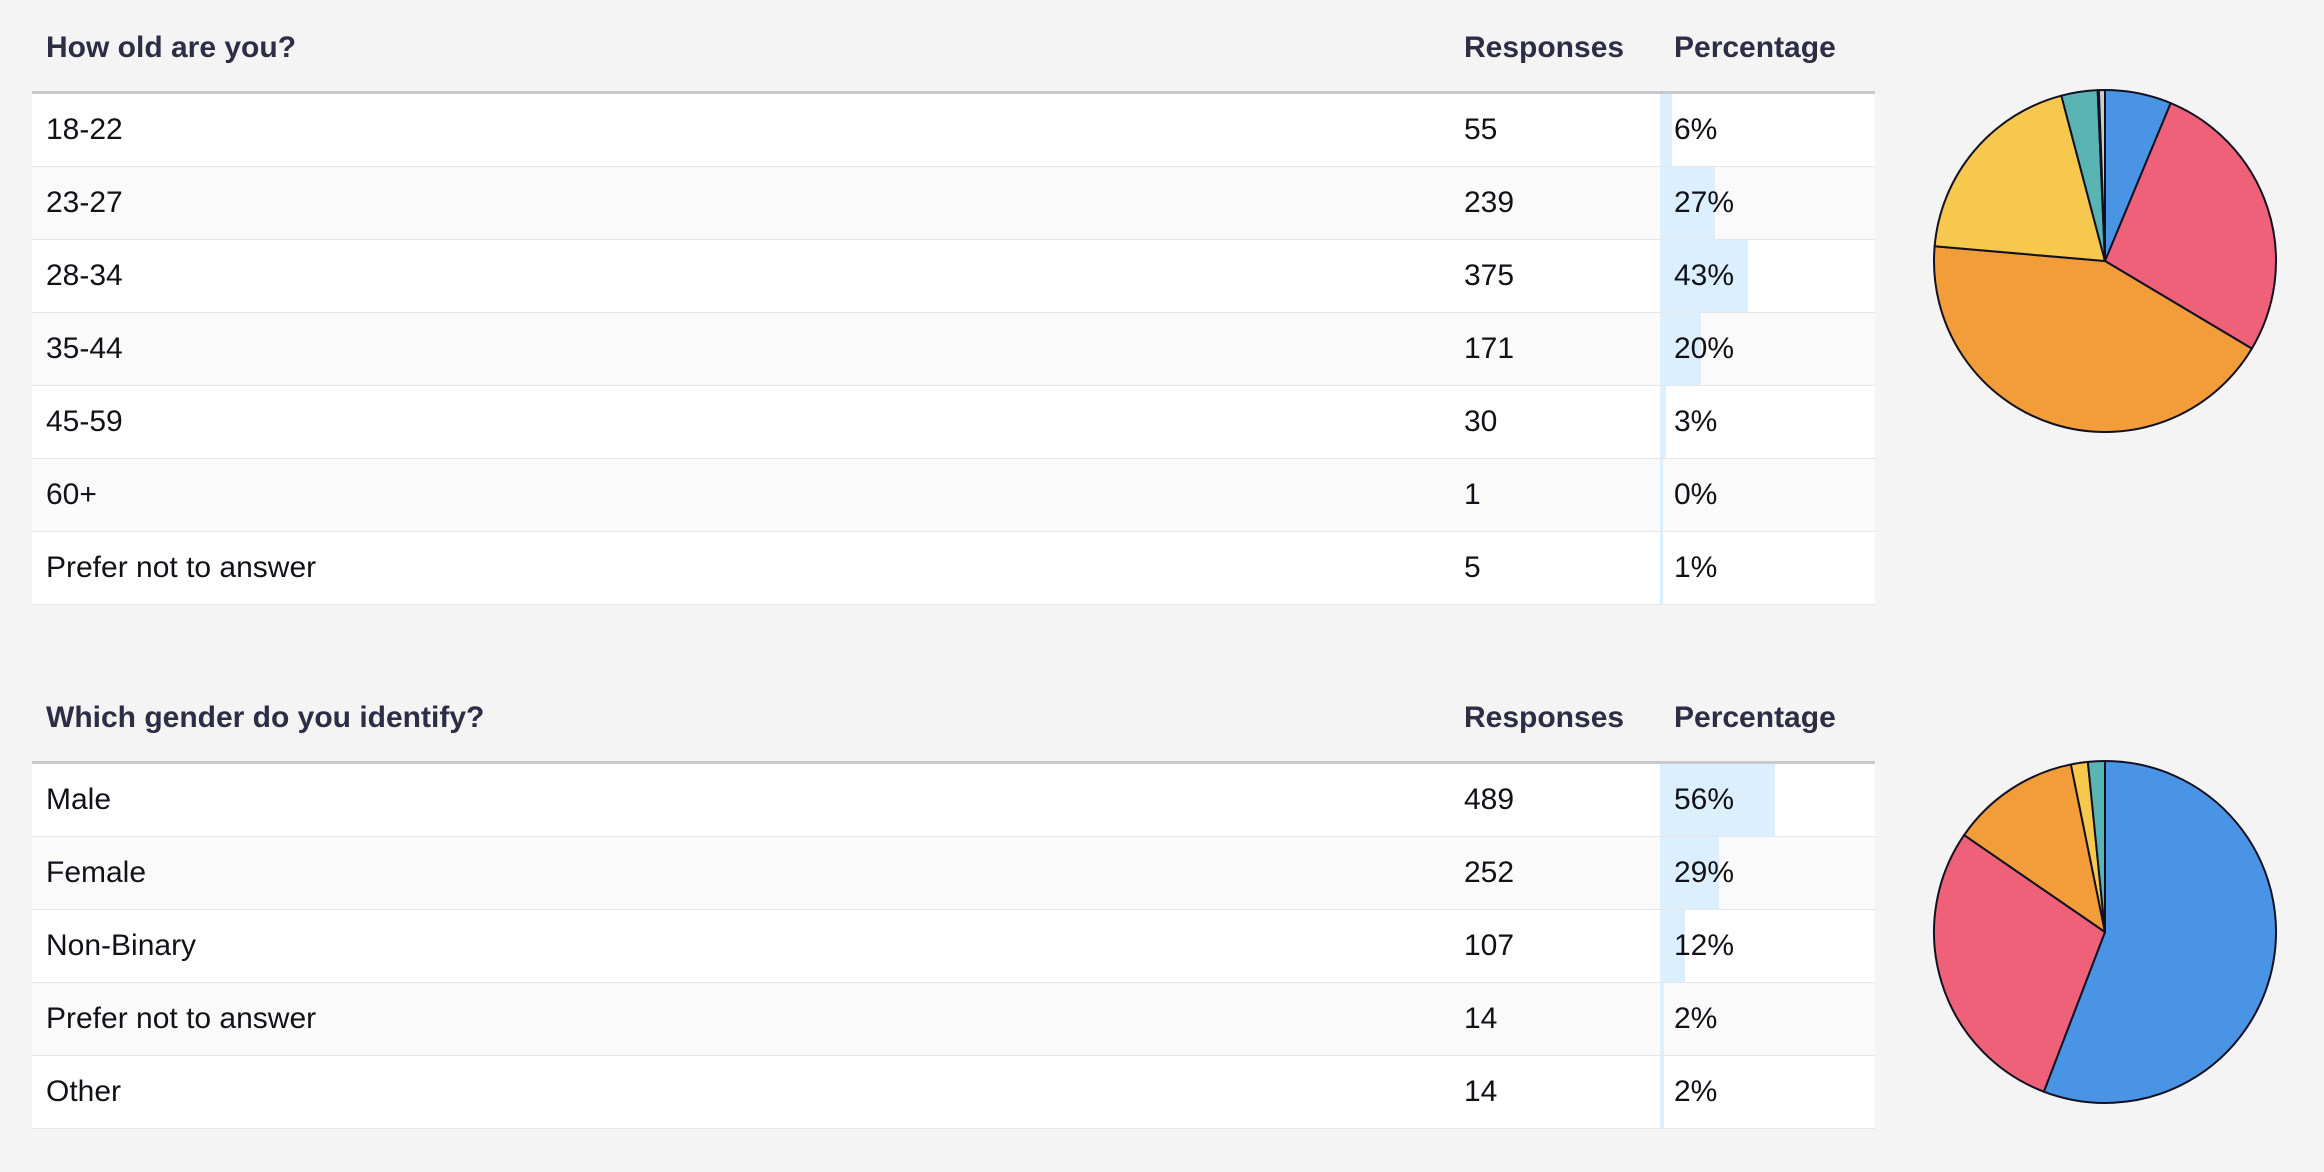 The image size is (2324, 1172). What do you see at coordinates (84, 1091) in the screenshot?
I see `answer-label: Other` at bounding box center [84, 1091].